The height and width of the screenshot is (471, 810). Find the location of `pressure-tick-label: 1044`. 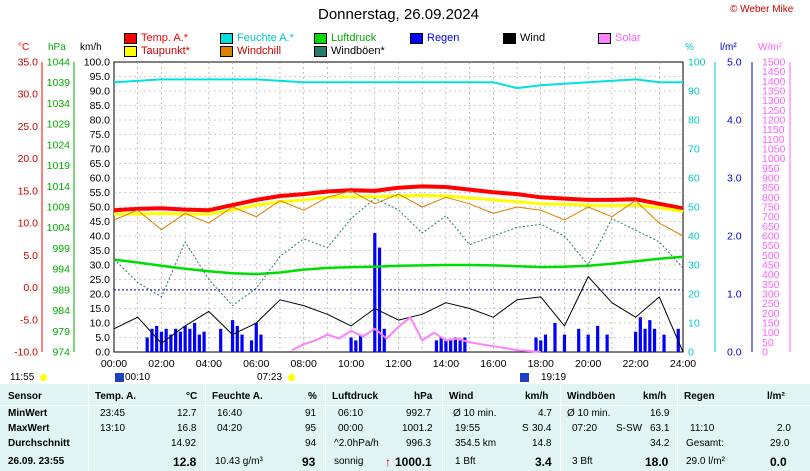

pressure-tick-label: 1044 is located at coordinates (59, 63).